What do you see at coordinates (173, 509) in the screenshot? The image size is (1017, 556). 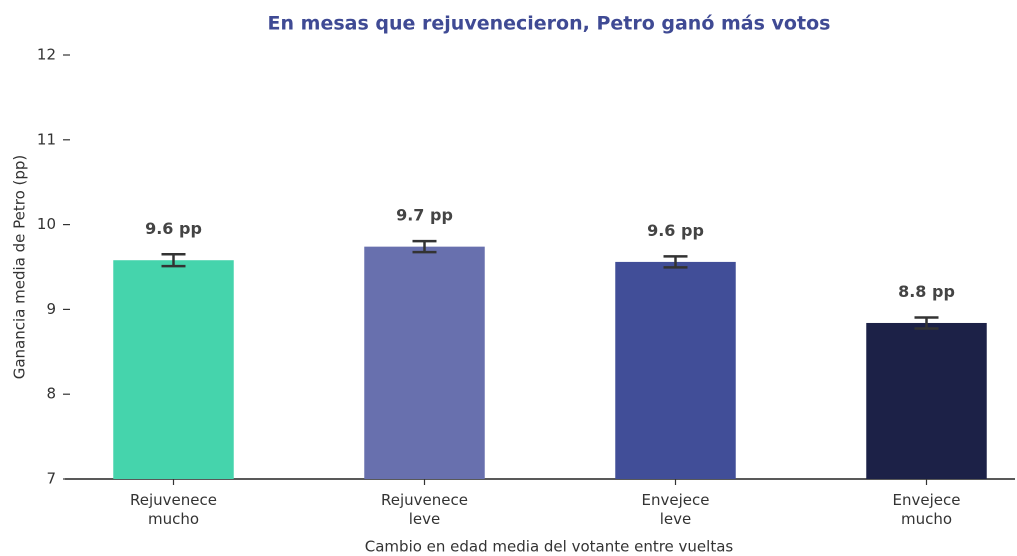 I see `x-tick-label: Rejuvenece mucho` at bounding box center [173, 509].